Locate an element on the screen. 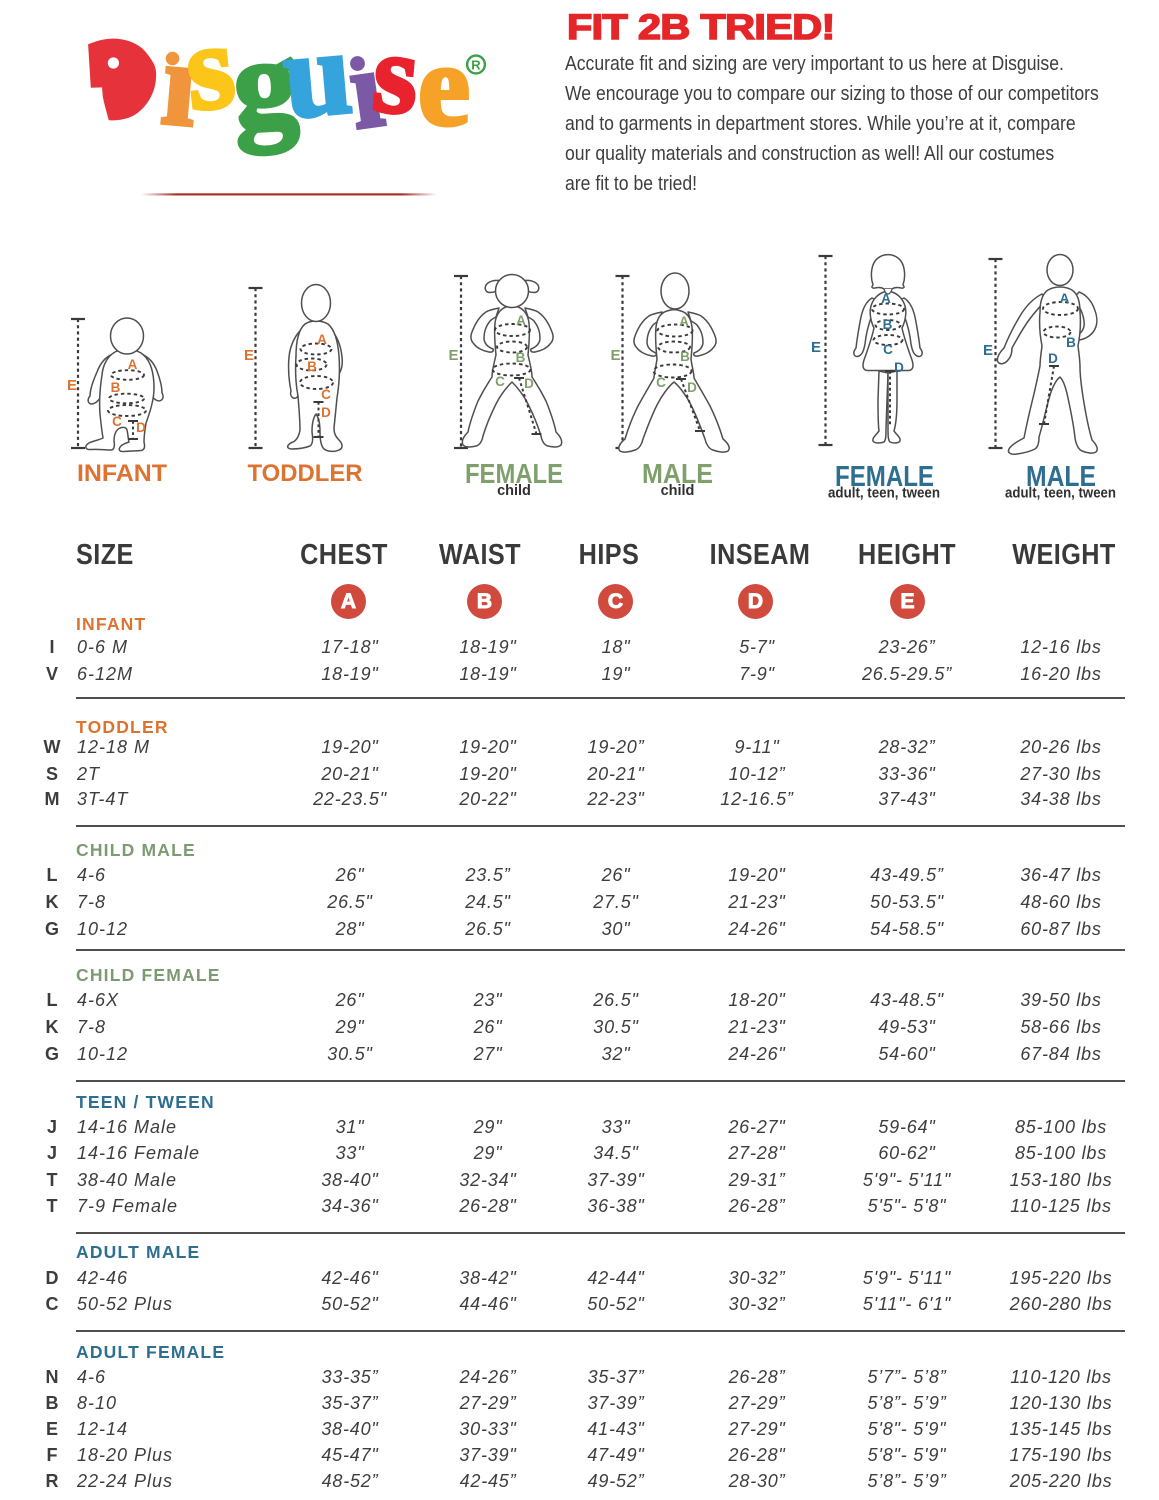 The image size is (1159, 1500). svg-text: TODDLER is located at coordinates (305, 473).